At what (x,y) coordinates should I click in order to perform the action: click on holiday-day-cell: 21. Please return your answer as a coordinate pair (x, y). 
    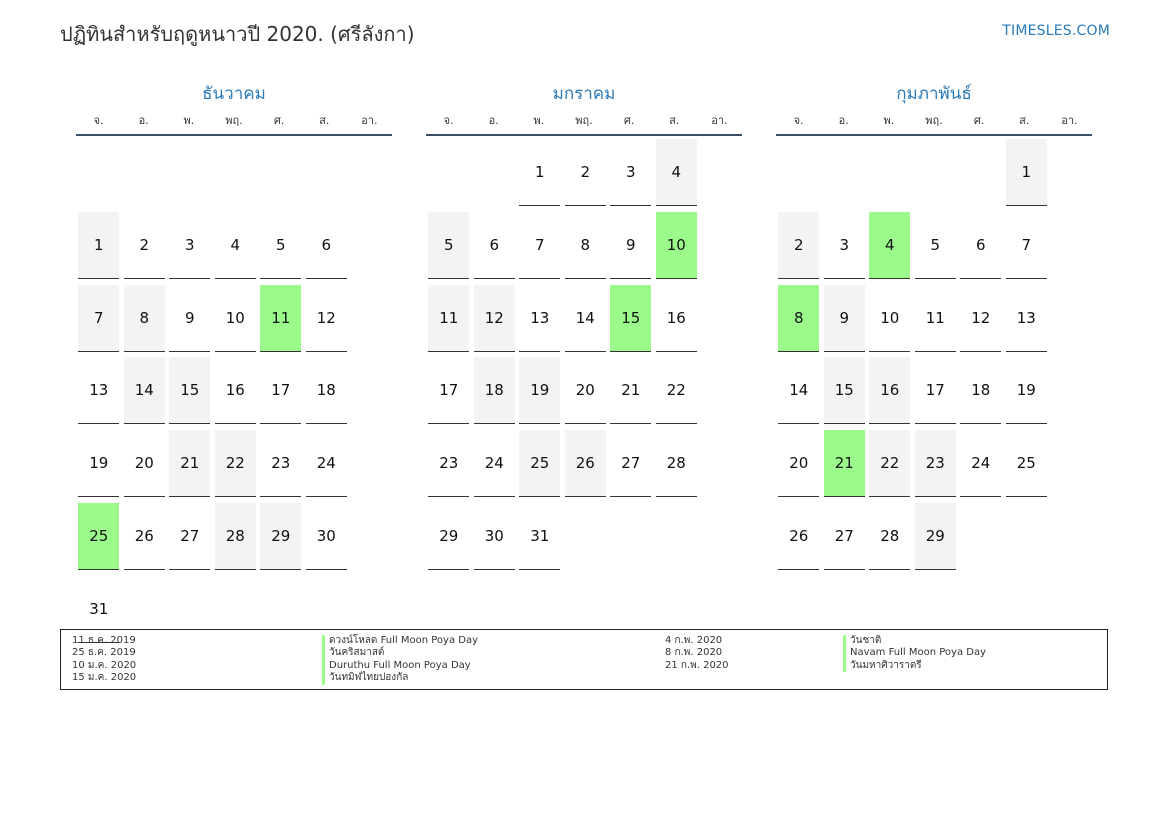
    Looking at the image, I should click on (844, 463).